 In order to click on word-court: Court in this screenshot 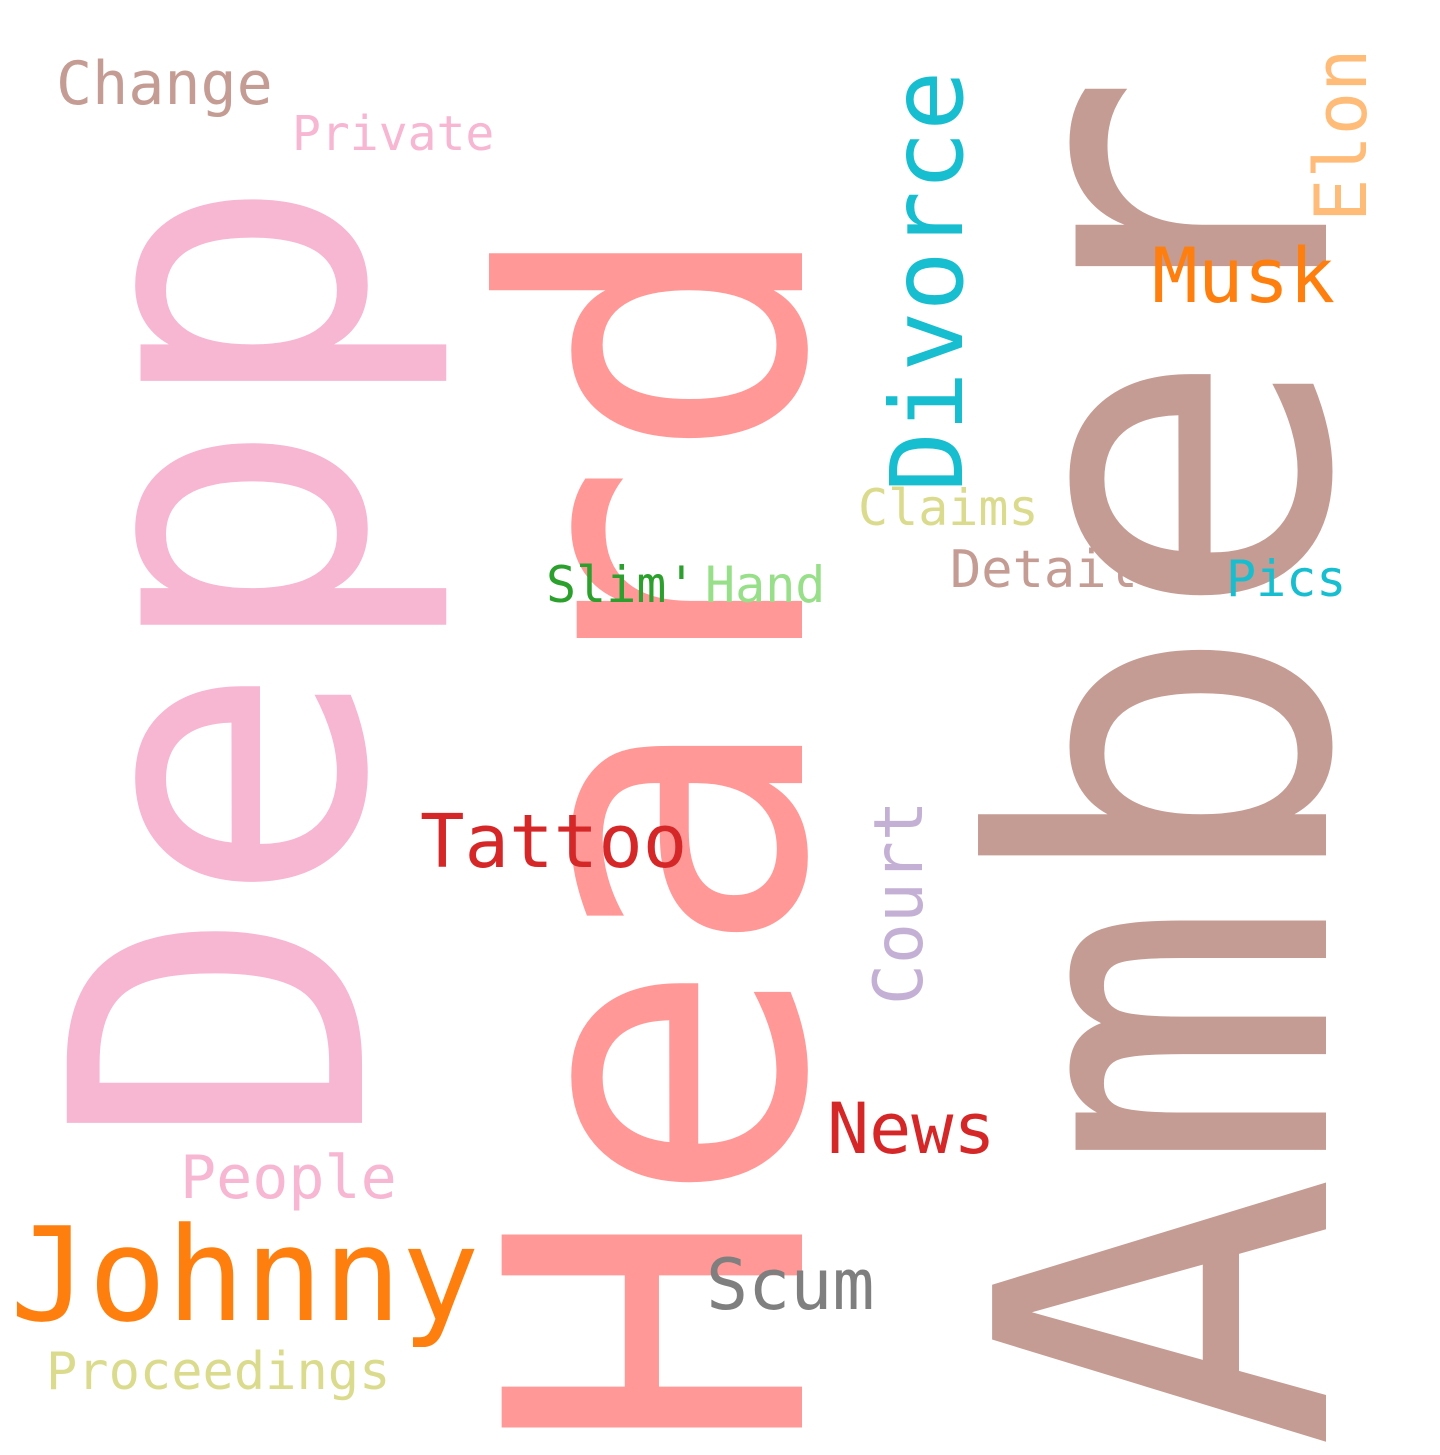, I will do `click(899, 902)`.